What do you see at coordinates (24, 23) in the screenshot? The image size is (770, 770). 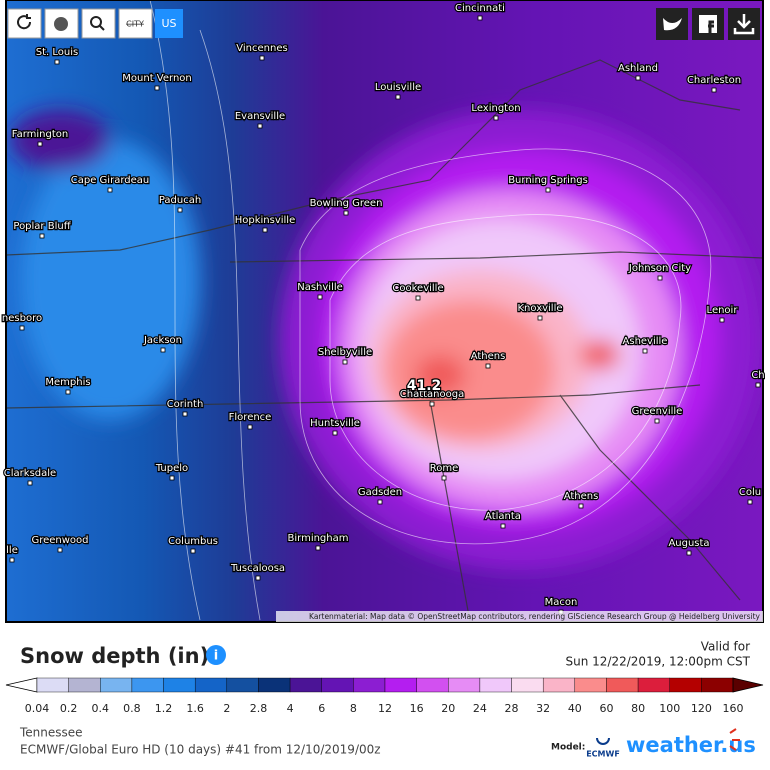 I see `reload-button` at bounding box center [24, 23].